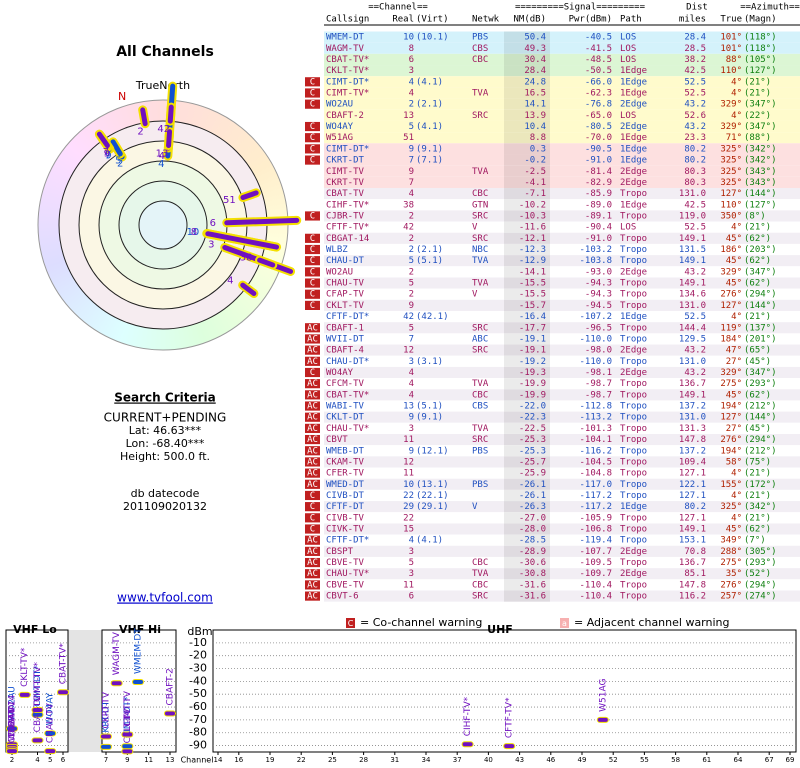  Describe the element at coordinates (595, 563) in the screenshot. I see `table-cell: -109.5` at that location.